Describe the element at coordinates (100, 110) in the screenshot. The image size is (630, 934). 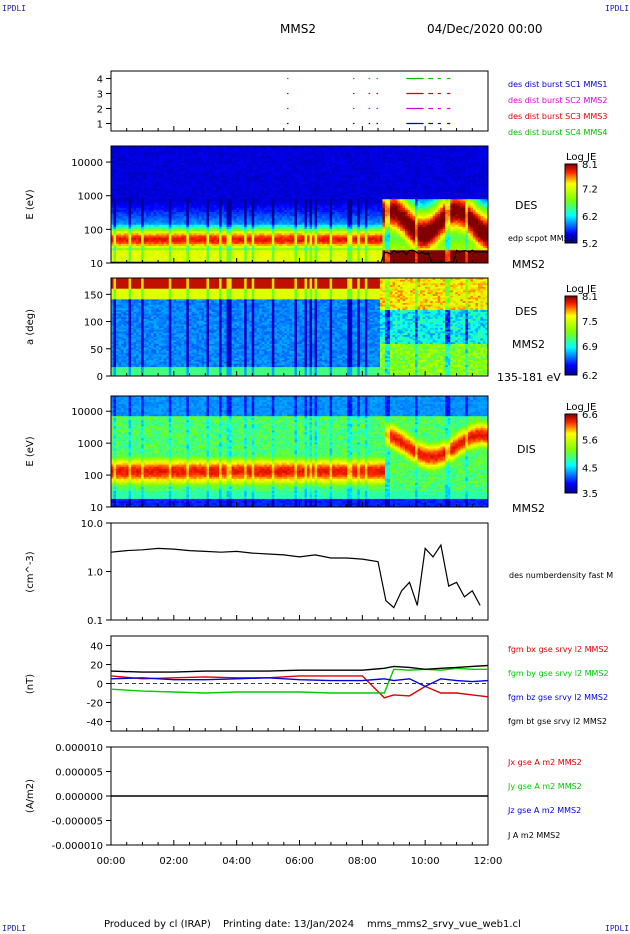
I see `burst-ytick-label: 2` at that location.